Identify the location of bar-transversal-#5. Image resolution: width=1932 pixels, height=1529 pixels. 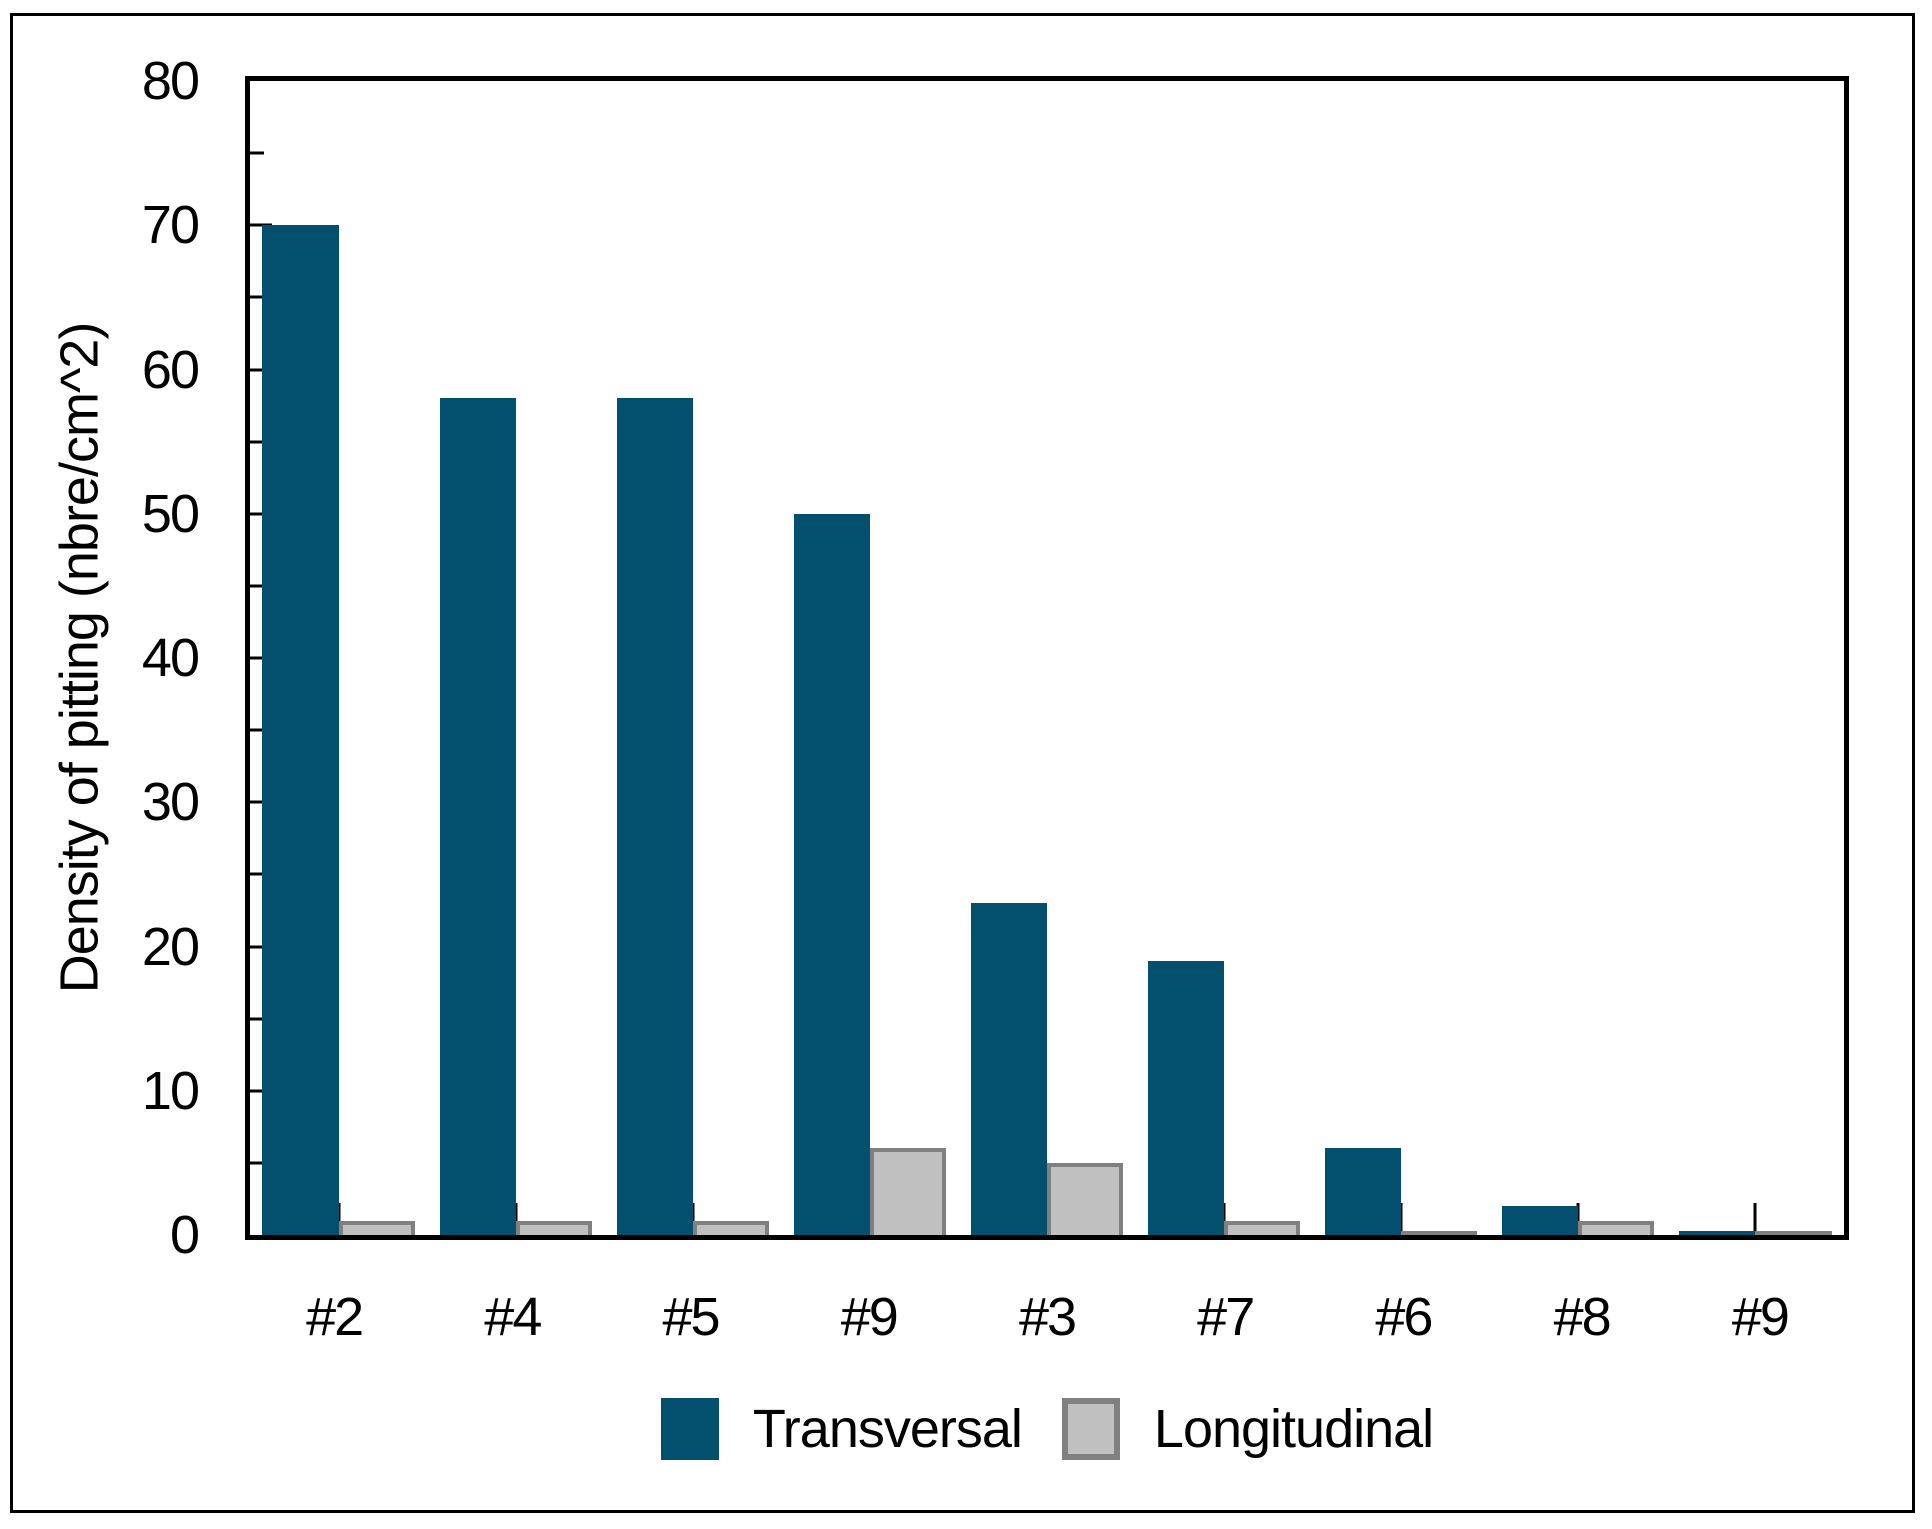
(654, 816).